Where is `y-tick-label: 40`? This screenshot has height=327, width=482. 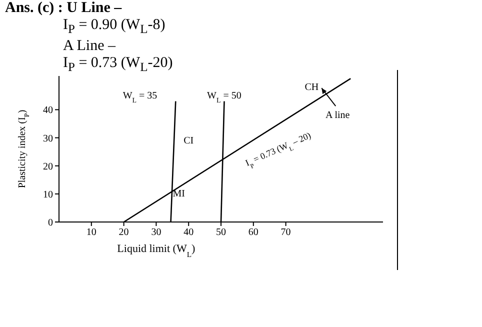 y-tick-label: 40 is located at coordinates (48, 110).